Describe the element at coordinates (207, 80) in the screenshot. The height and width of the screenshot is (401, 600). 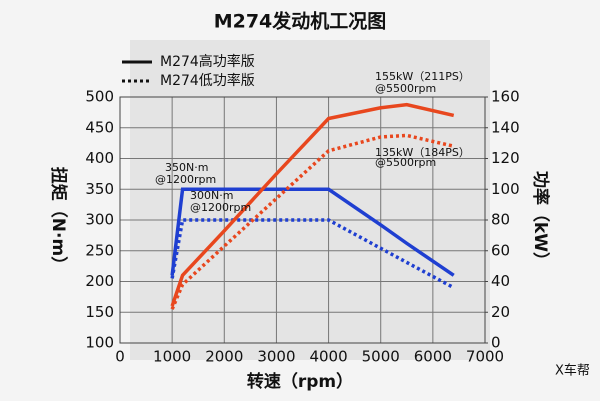
I see `legend-label: M274低功率版` at that location.